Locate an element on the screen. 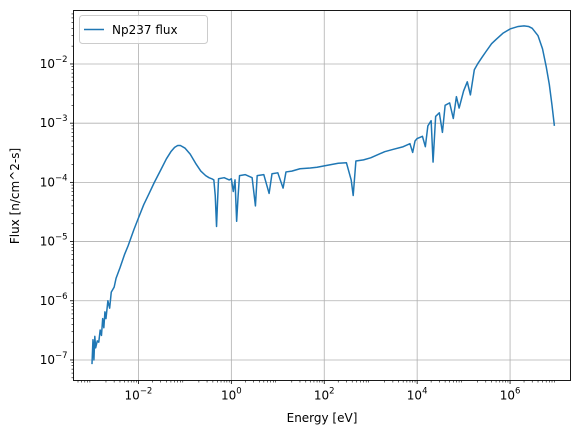 This screenshot has width=578, height=437. x-tick-label: 10² is located at coordinates (324, 395).